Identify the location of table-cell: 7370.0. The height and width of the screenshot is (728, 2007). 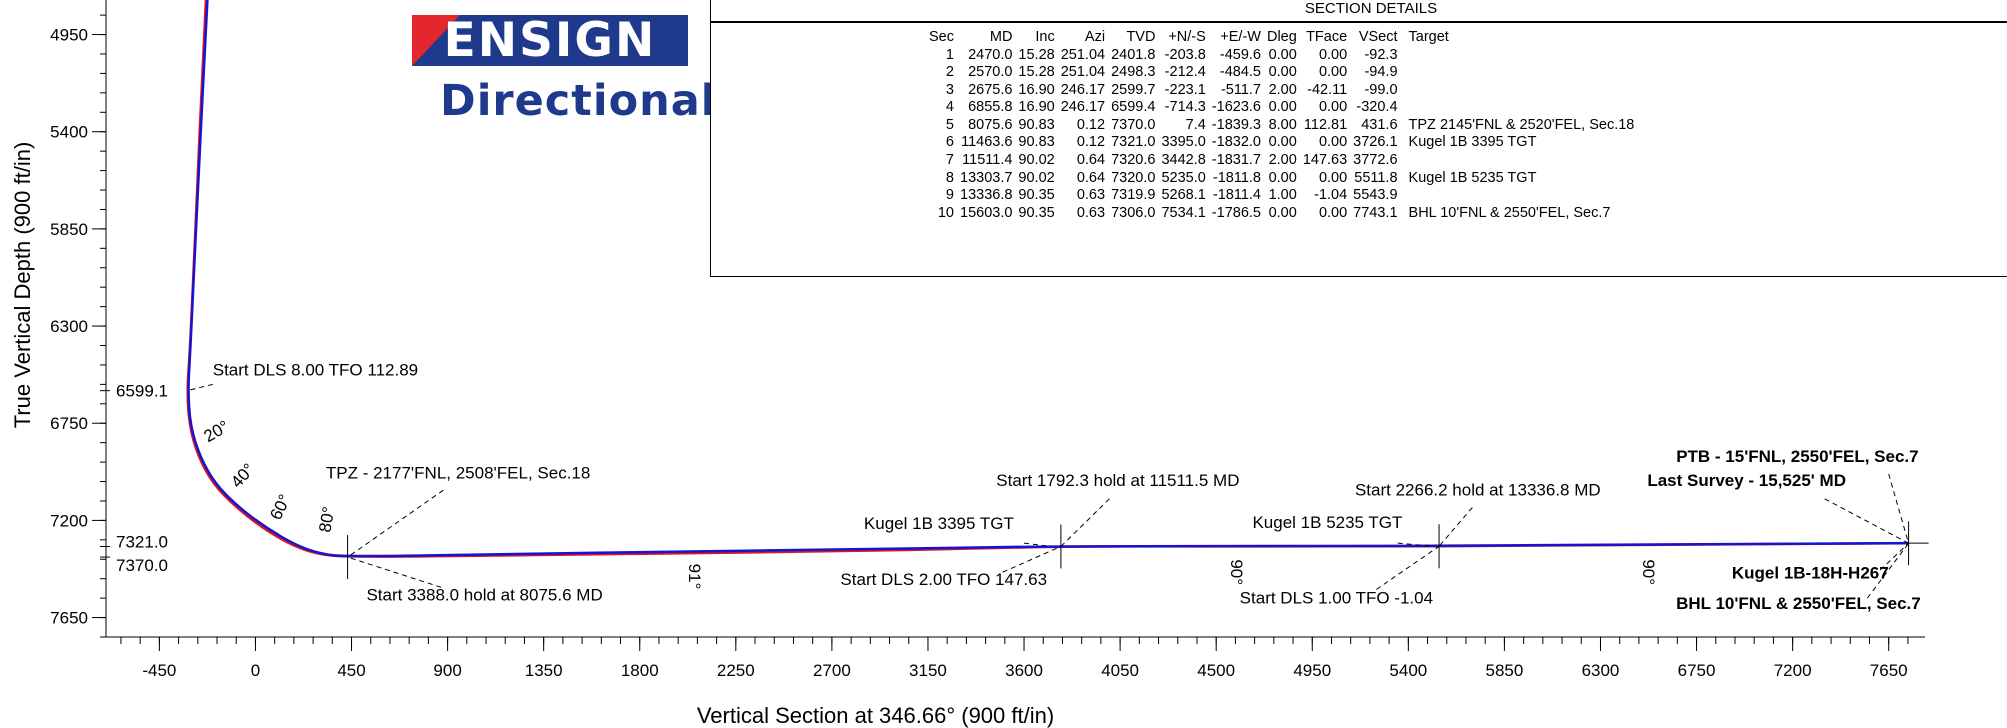
(1133, 124).